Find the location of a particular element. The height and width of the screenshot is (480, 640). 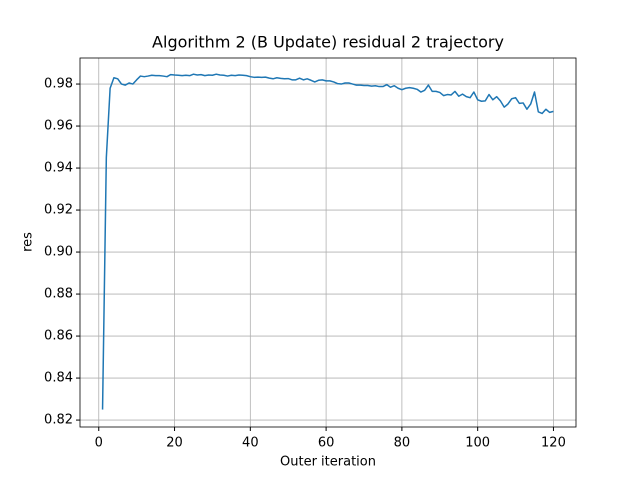

y-tick-label: 0.94 is located at coordinates (58, 168).